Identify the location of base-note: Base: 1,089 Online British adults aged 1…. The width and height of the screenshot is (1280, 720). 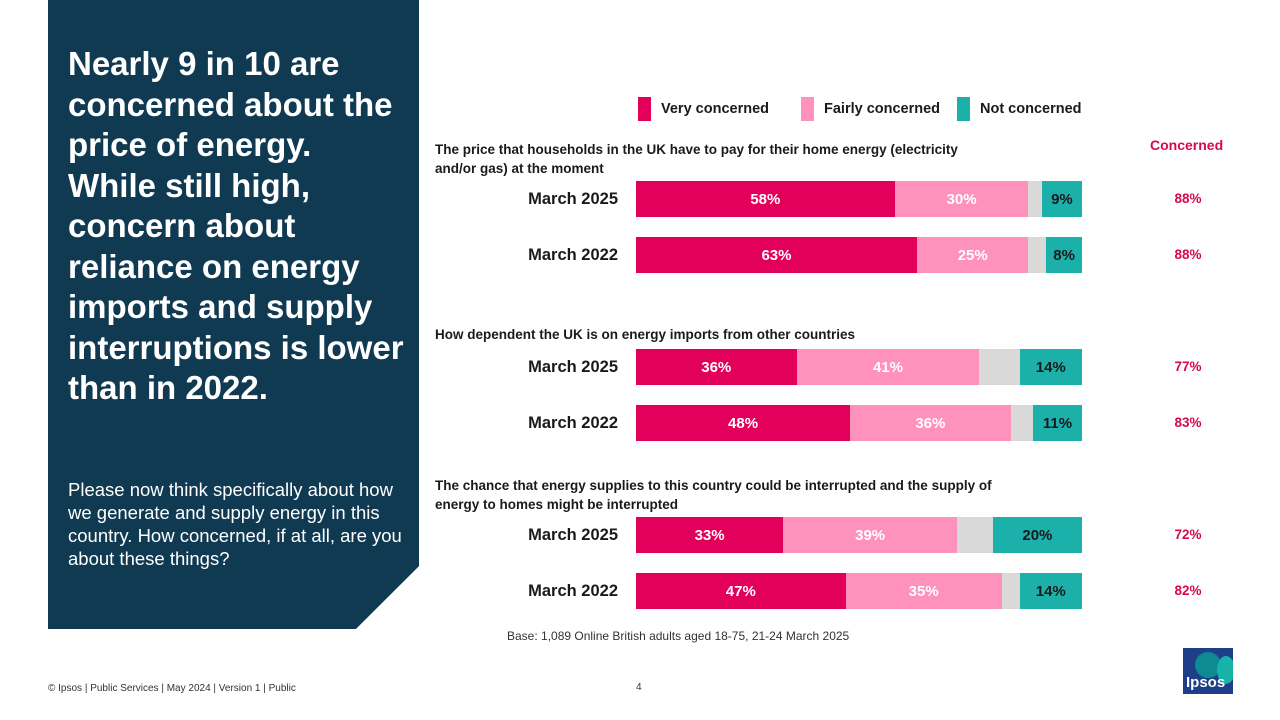
(678, 636).